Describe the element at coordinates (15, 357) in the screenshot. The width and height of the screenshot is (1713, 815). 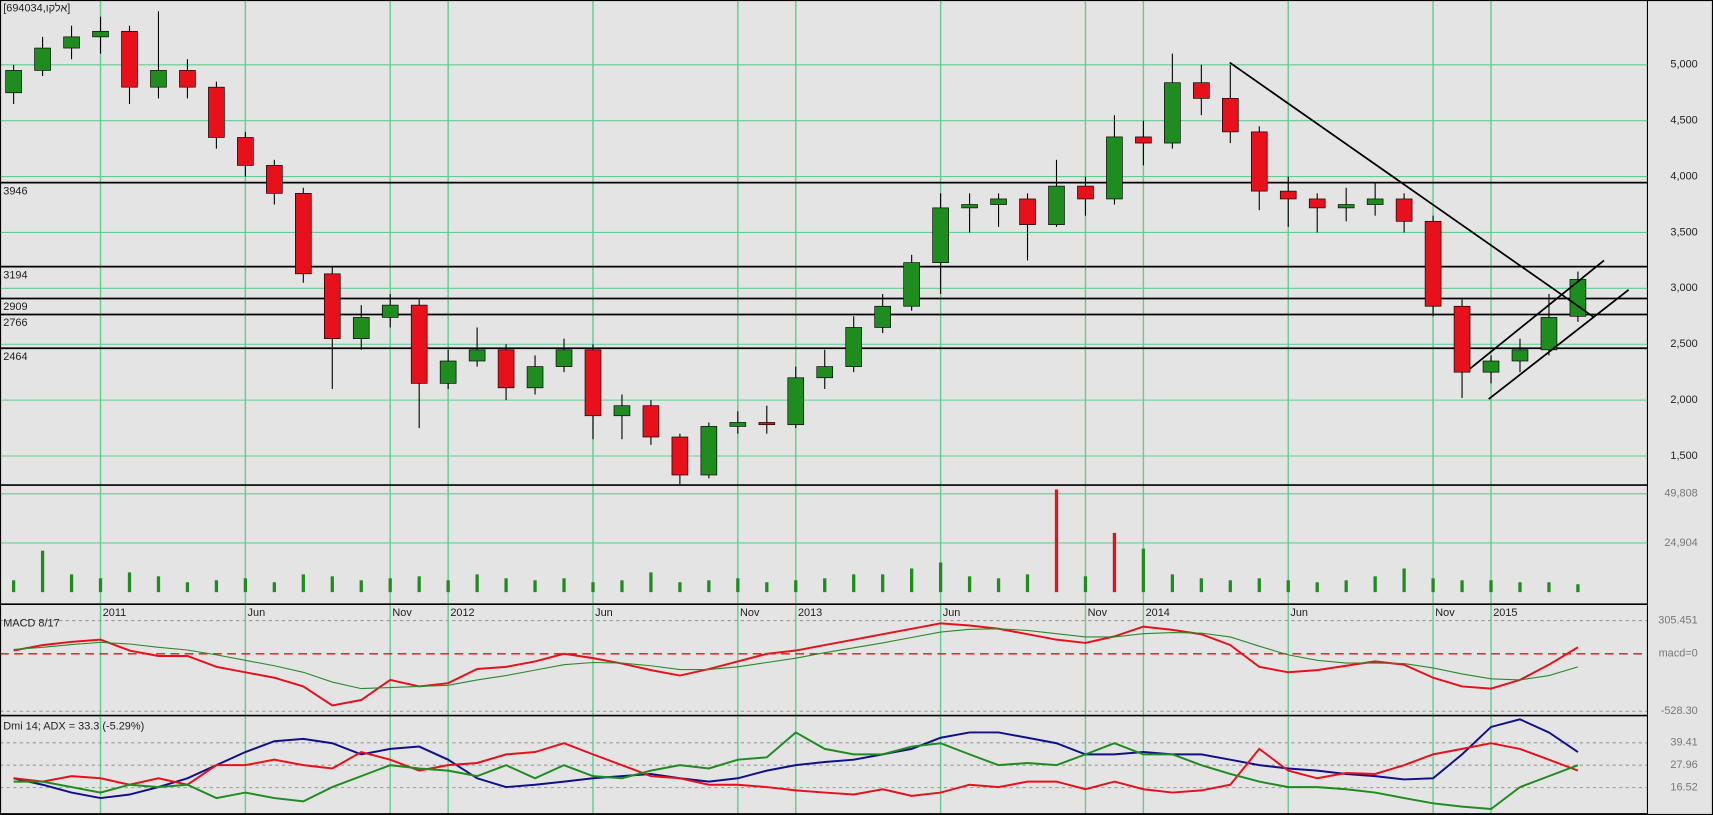
I see `level-label: 2464` at that location.